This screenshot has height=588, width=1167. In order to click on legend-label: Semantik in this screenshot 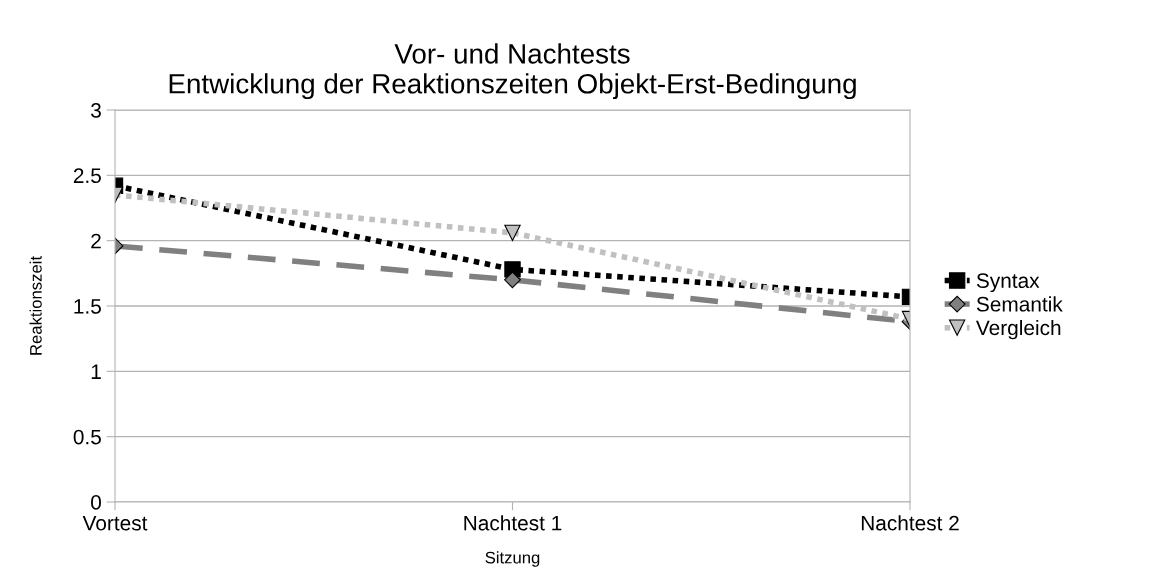, I will do `click(1019, 304)`.